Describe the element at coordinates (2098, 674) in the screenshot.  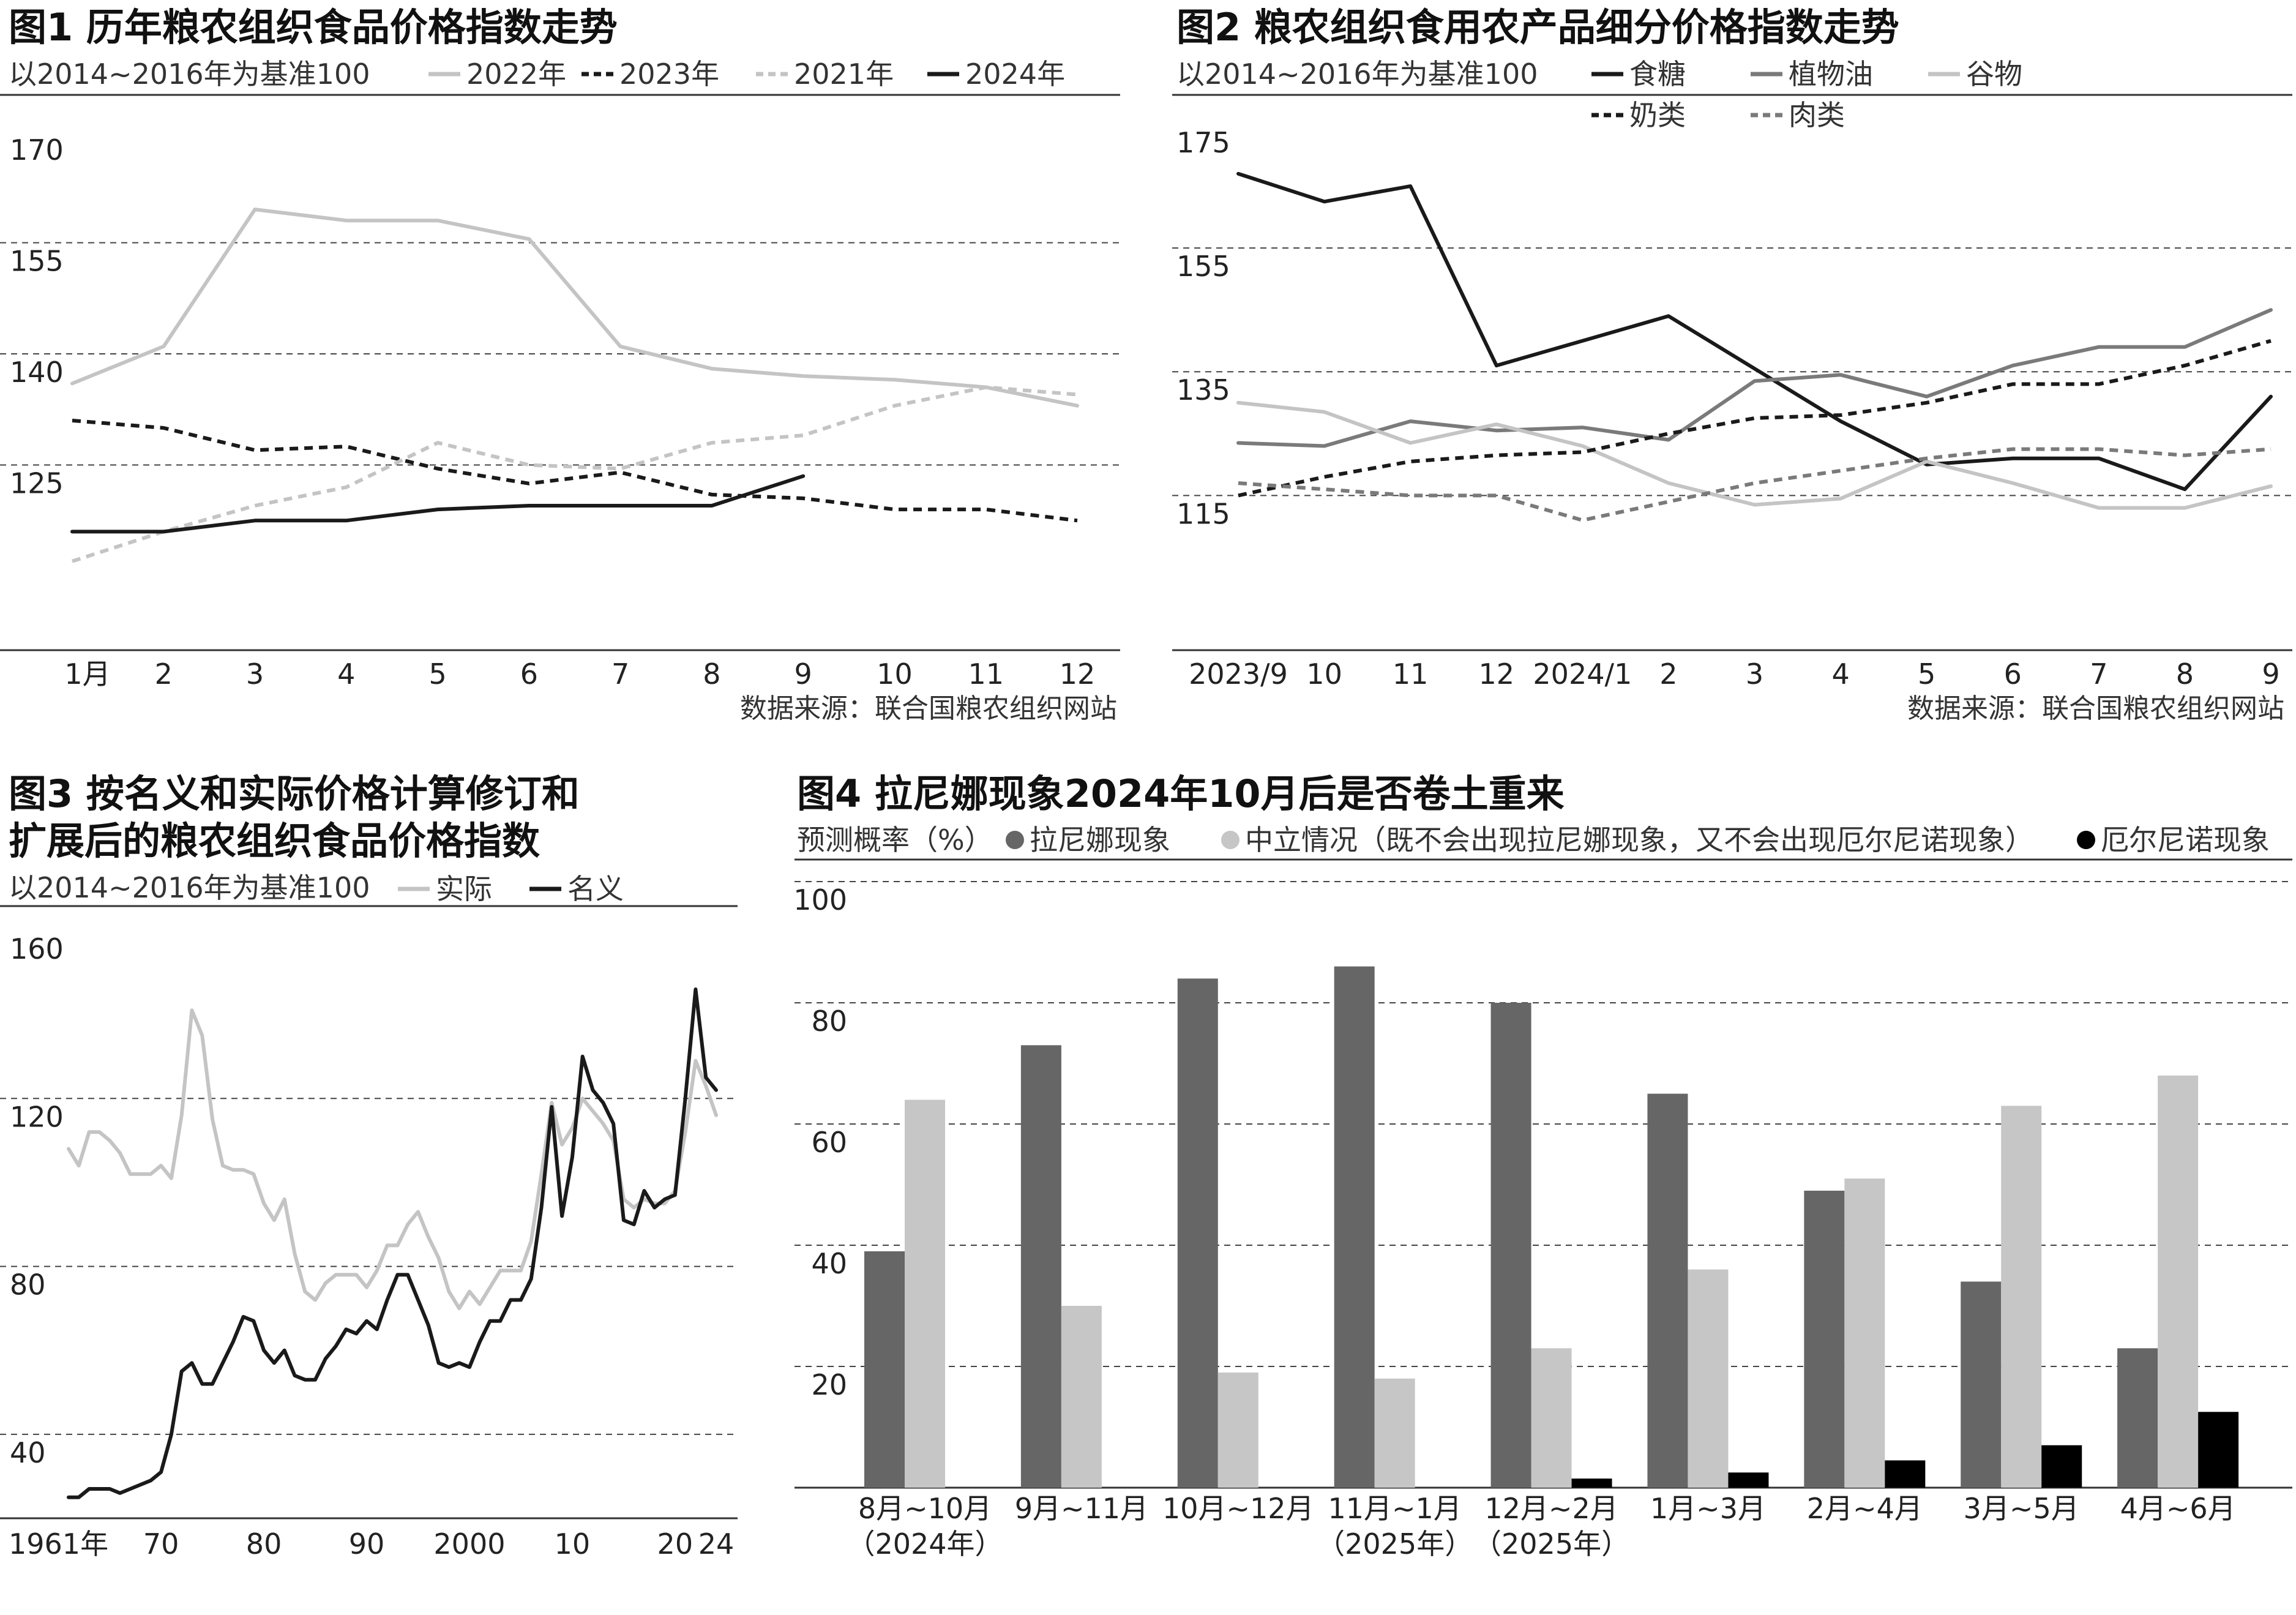
I see `x-tick-label: 7` at that location.